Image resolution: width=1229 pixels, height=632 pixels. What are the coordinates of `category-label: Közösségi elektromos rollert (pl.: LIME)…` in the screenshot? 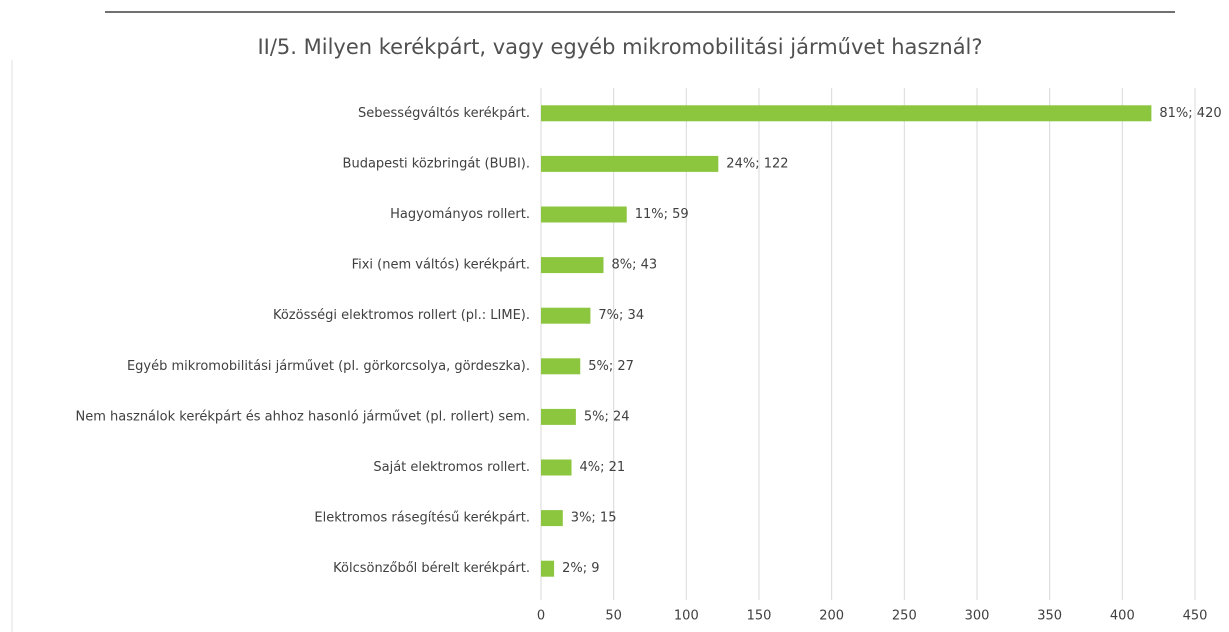 It's located at (401, 315).